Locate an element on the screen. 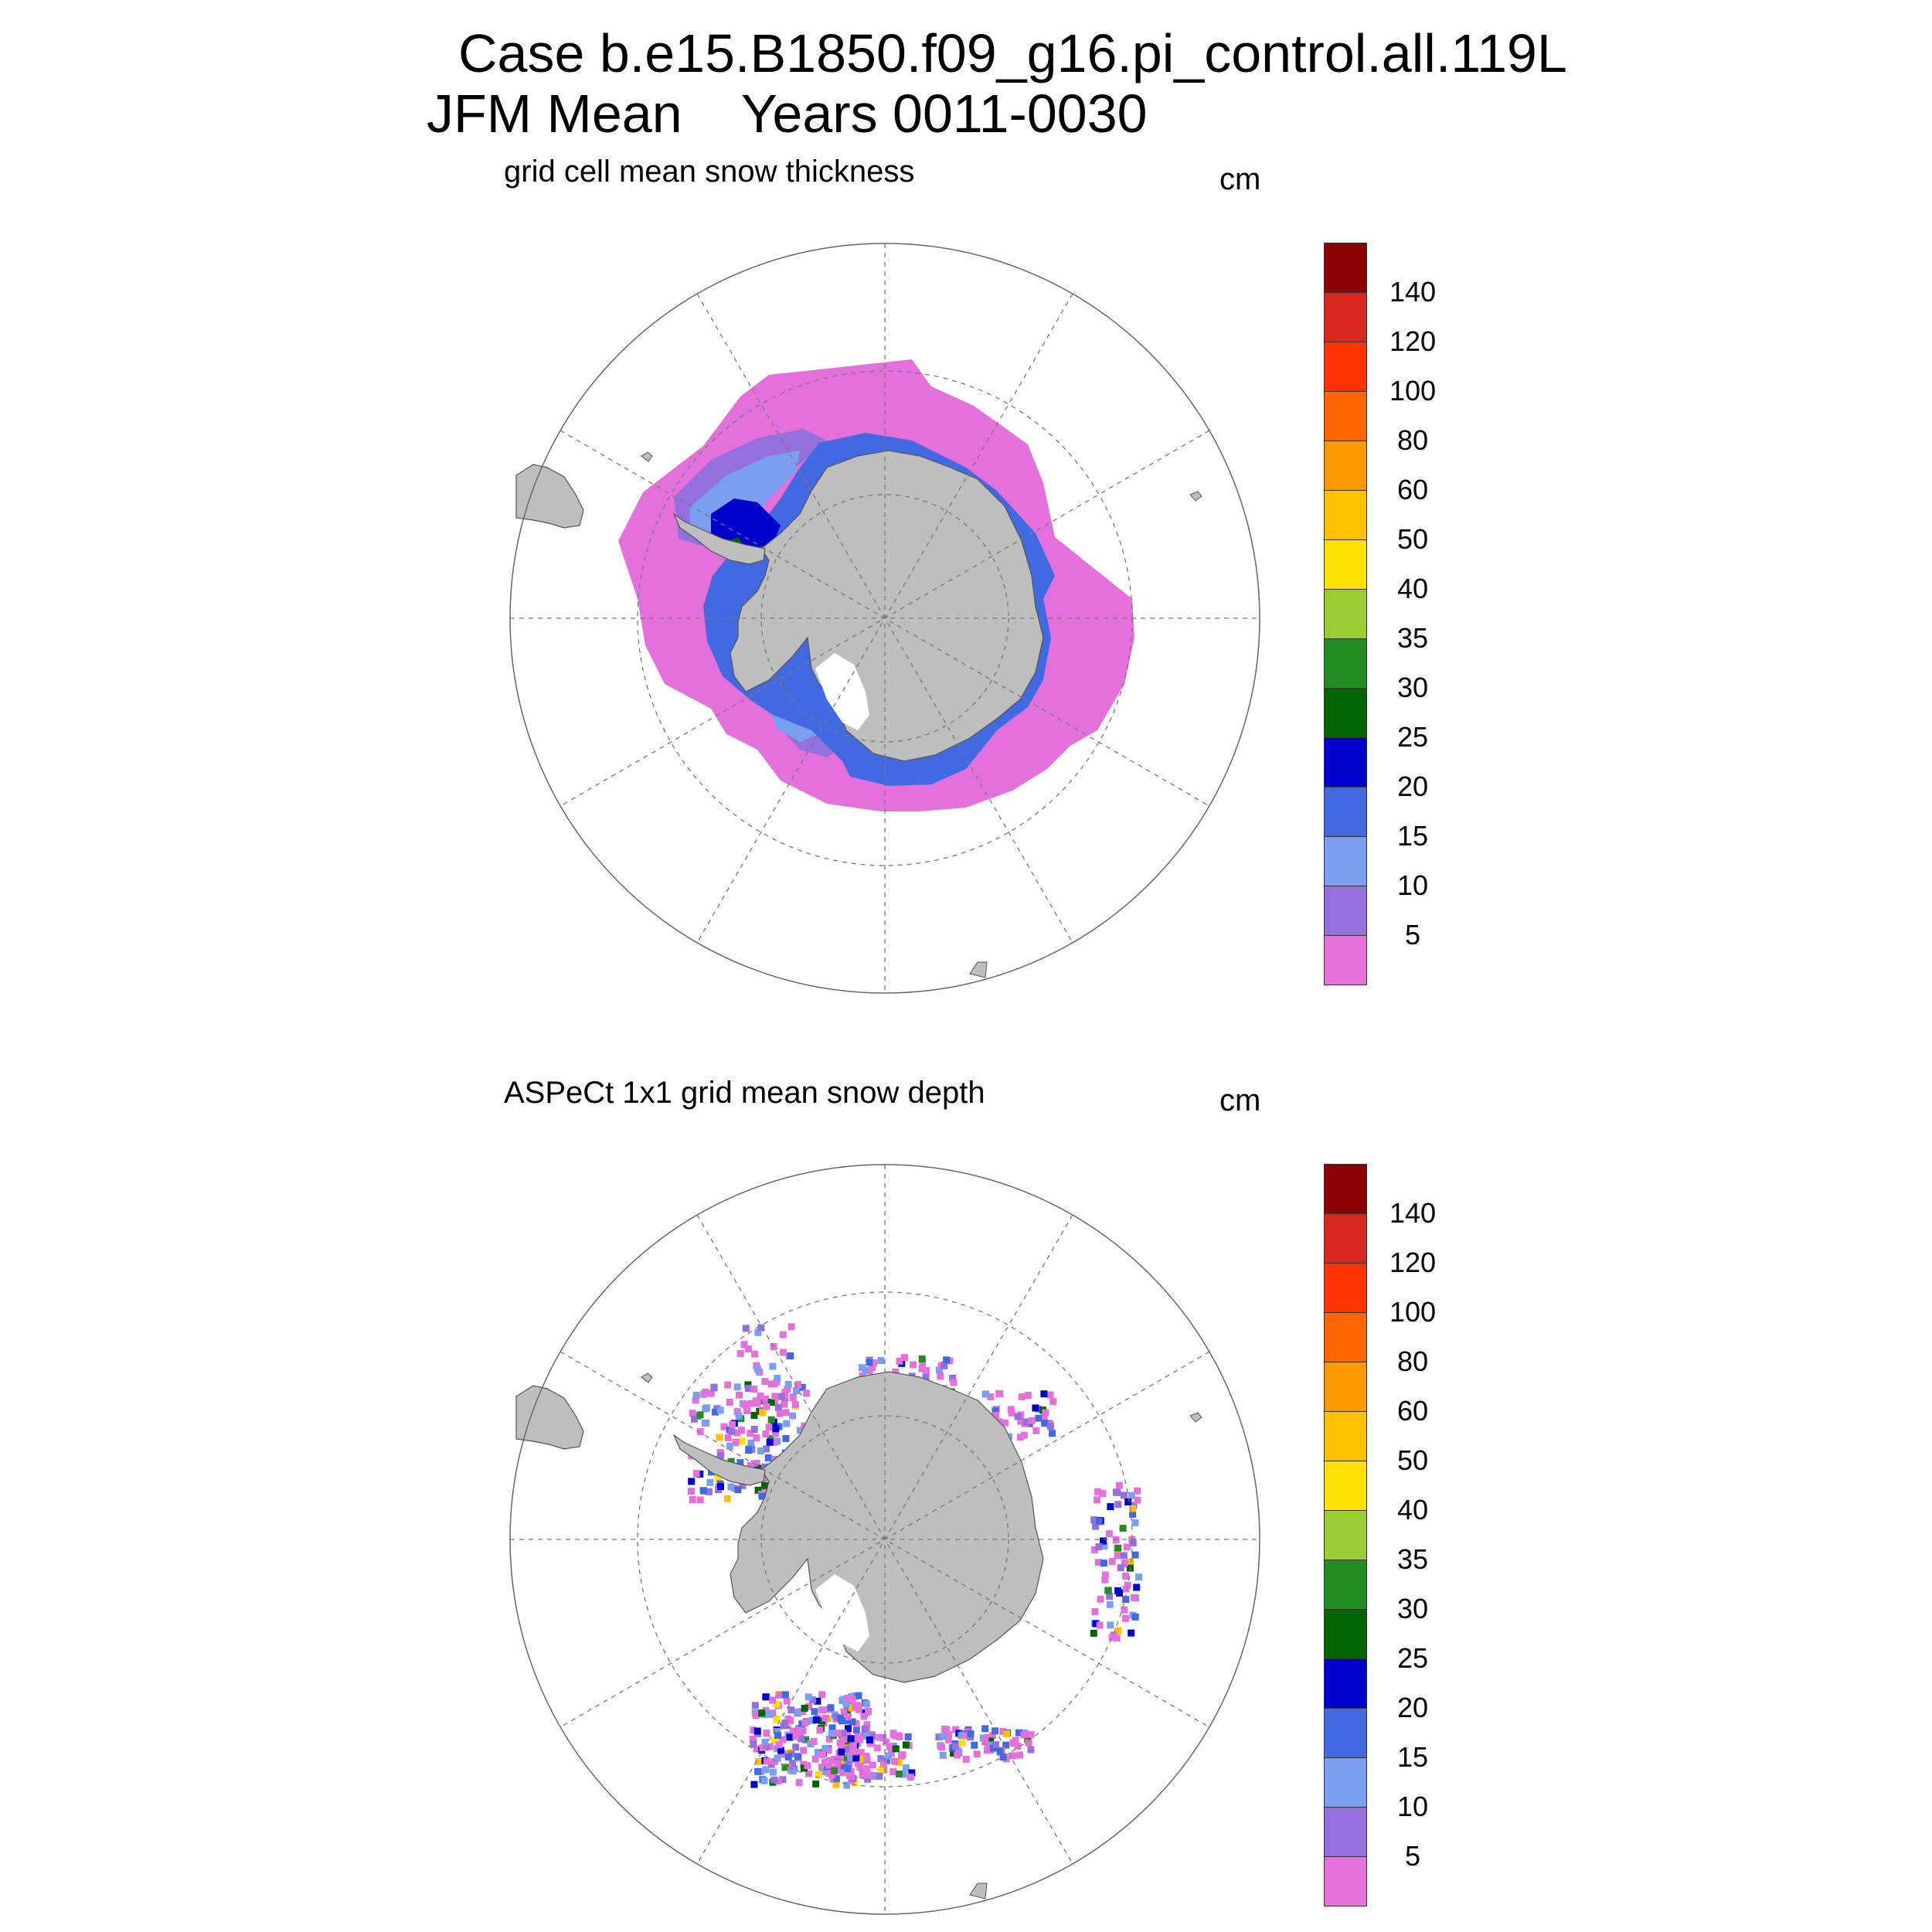  panel-2-colorbar-label: 60 is located at coordinates (1412, 1411).